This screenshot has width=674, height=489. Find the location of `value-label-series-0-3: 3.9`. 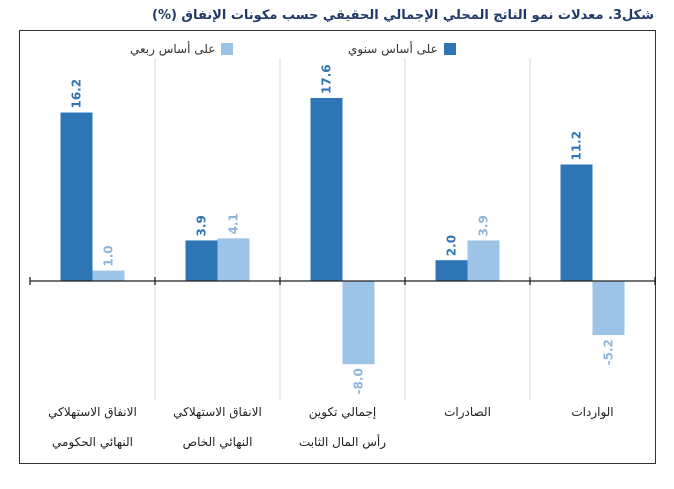

value-label-series-0-3: 3.9 is located at coordinates (202, 225).